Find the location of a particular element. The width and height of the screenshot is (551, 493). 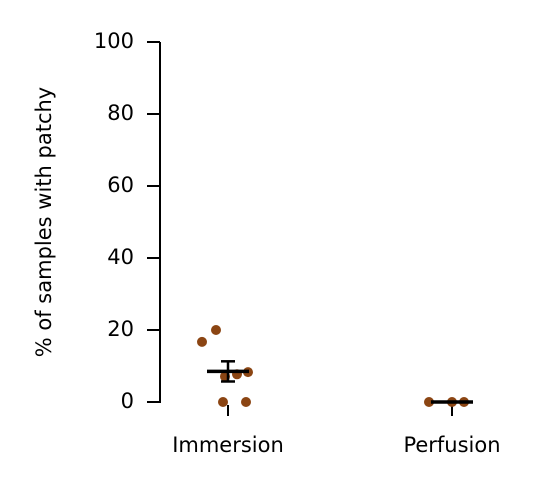

y-tick-label: 20 is located at coordinates (120, 329).